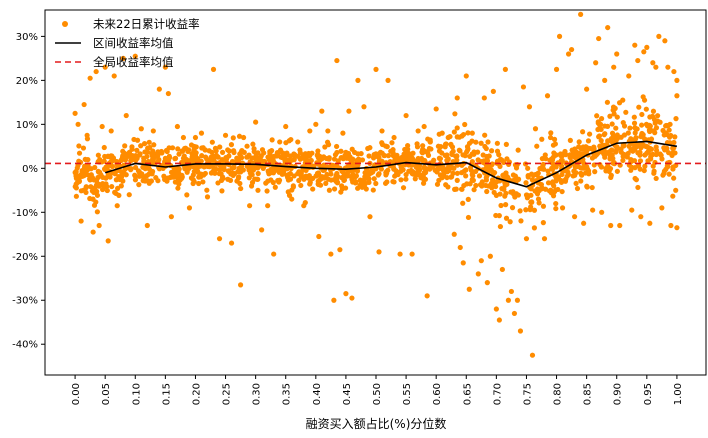  I want to click on x-tick-label: 0.85, so click(588, 394).